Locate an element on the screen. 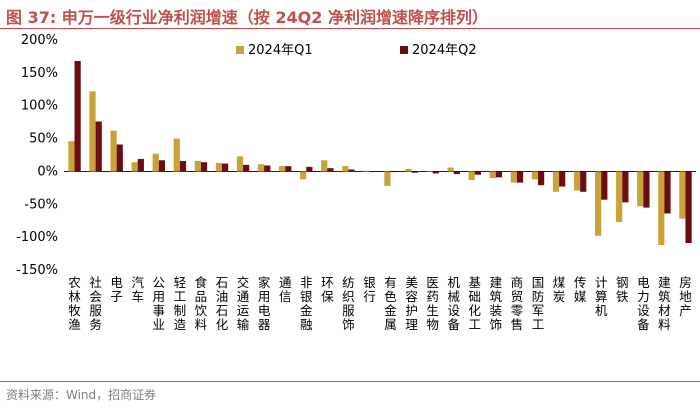 The width and height of the screenshot is (700, 408). x-tick-label: 非银金融 is located at coordinates (306, 303).